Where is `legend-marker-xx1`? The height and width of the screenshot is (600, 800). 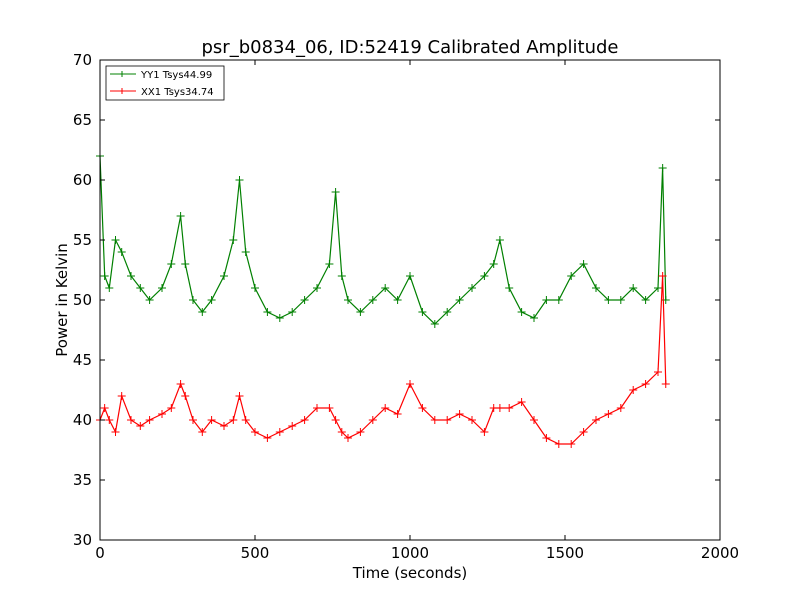
legend-marker-xx1 is located at coordinates (122, 91).